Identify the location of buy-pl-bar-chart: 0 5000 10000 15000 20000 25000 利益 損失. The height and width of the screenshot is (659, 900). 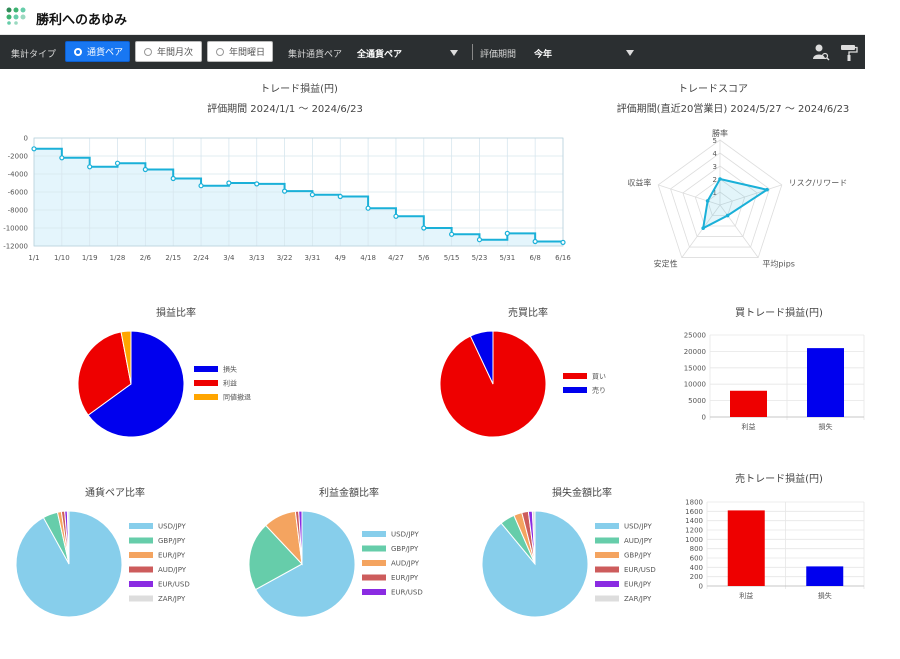
(774, 381).